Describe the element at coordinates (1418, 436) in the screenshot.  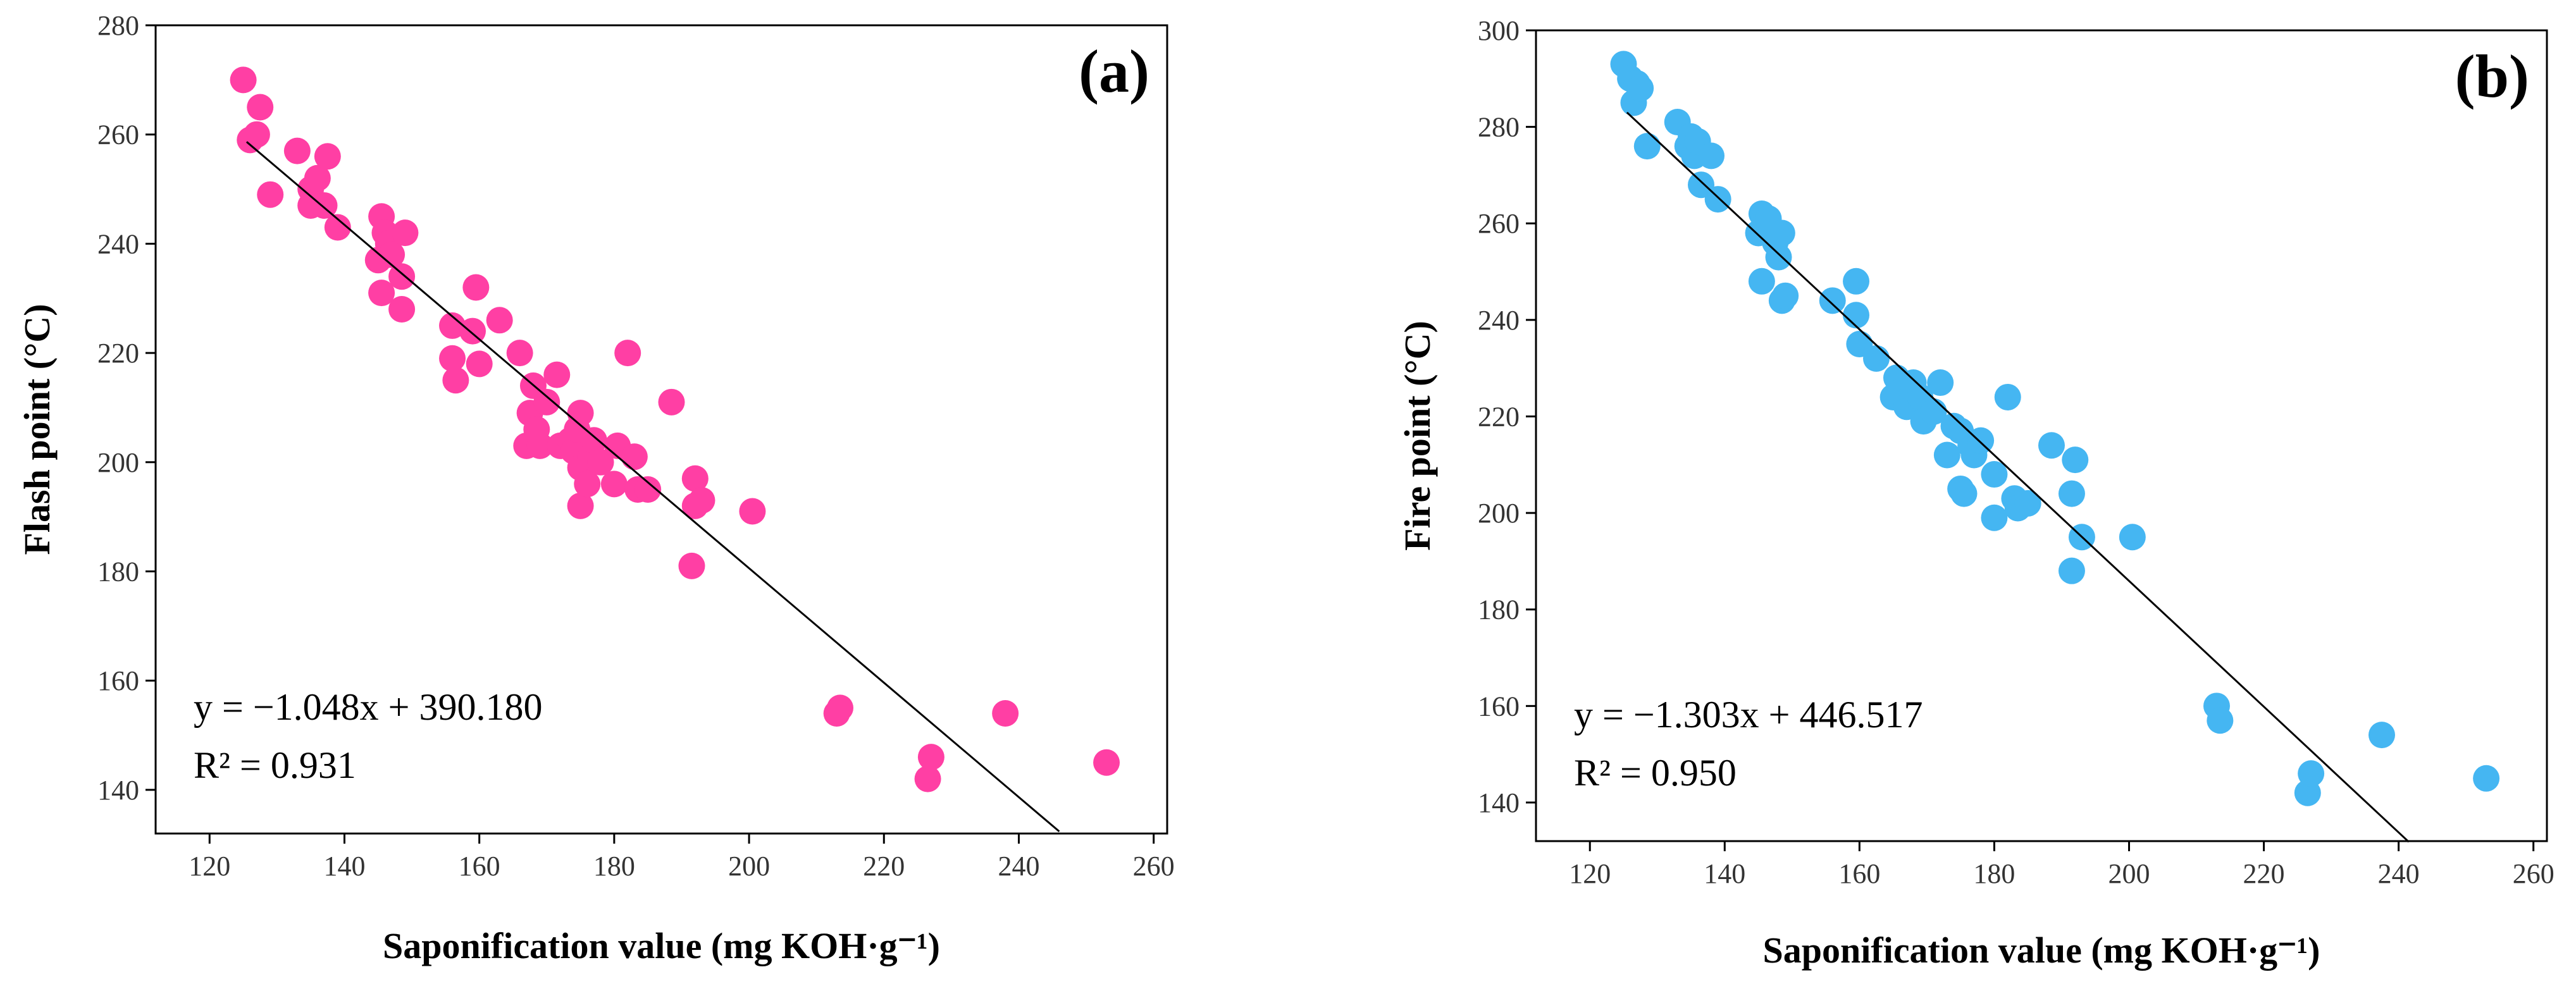
I see `y-axis-label: Fire point (°C)` at that location.